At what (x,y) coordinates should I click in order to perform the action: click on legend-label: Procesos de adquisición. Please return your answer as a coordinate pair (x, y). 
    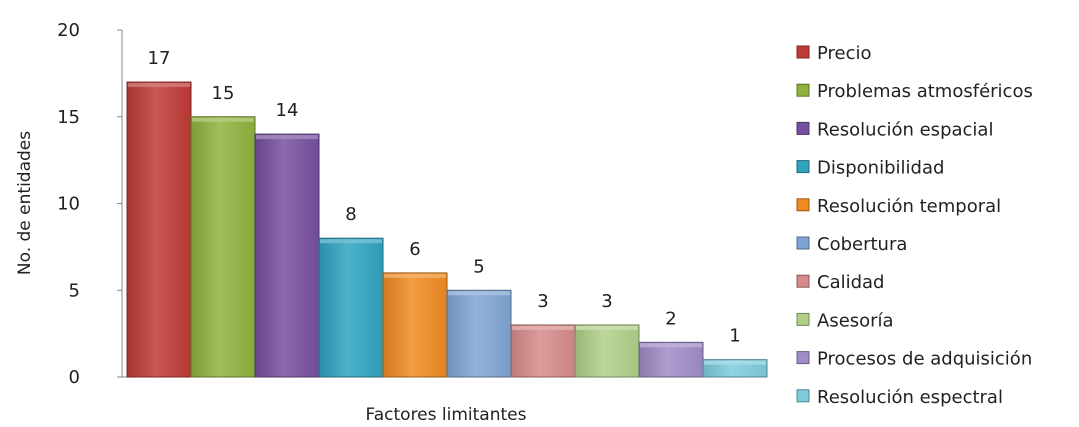
    Looking at the image, I should click on (924, 359).